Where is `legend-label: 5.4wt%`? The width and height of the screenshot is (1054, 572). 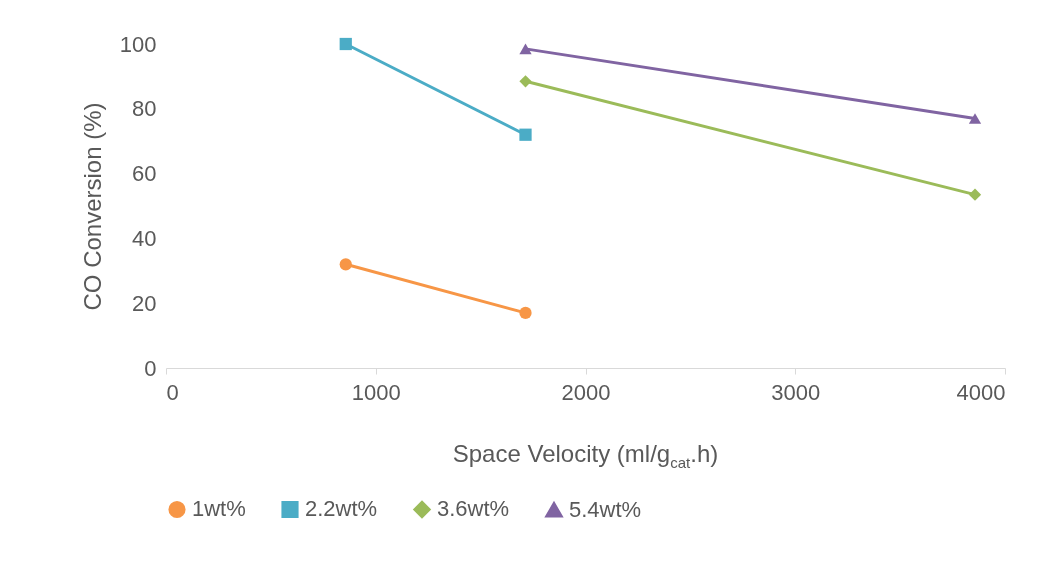 legend-label: 5.4wt% is located at coordinates (605, 509).